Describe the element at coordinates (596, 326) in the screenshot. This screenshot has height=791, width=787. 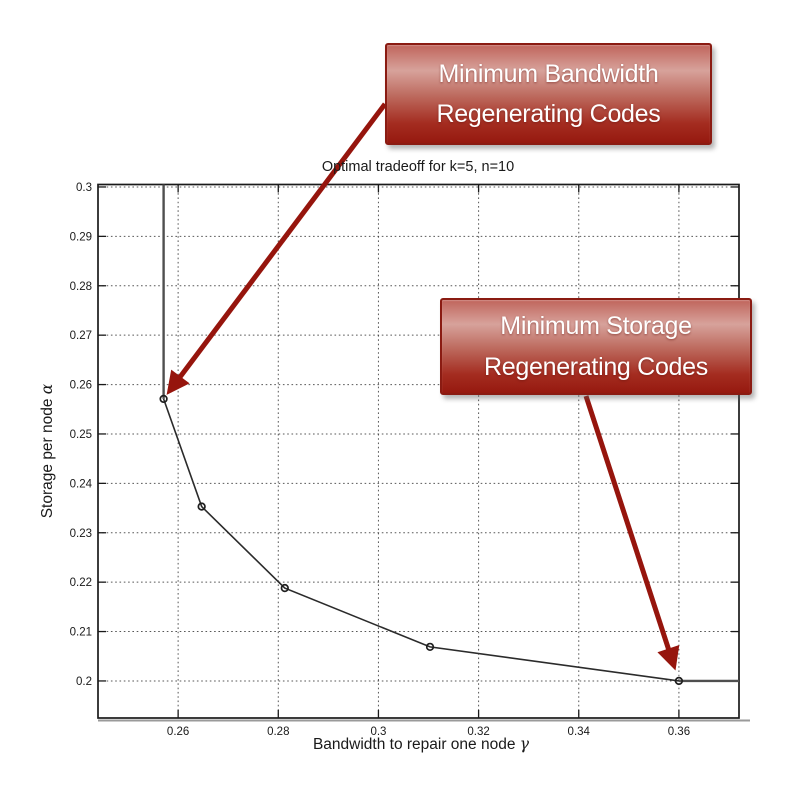
I see `callout-msr-line1: Minimum Storage` at that location.